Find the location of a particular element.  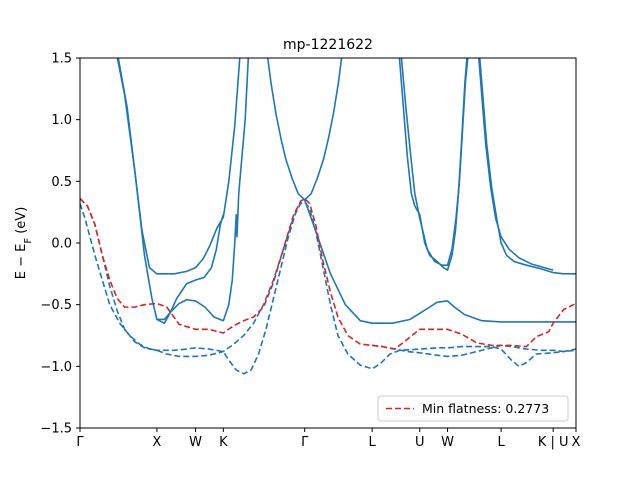

legend-box is located at coordinates (473, 408).